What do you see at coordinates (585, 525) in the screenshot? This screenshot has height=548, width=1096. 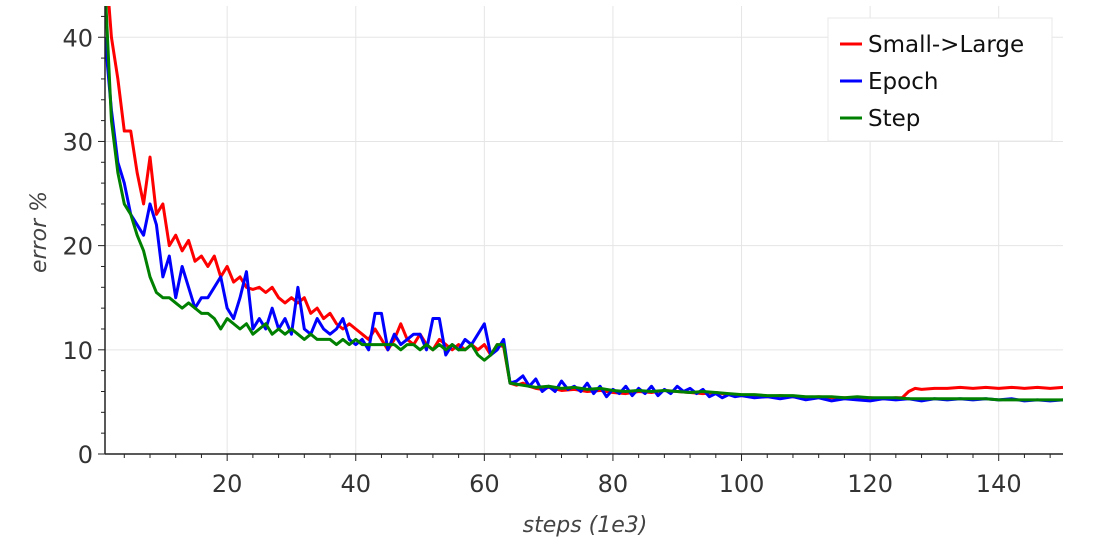 I see `x-axis-title: steps (1e3)` at bounding box center [585, 525].